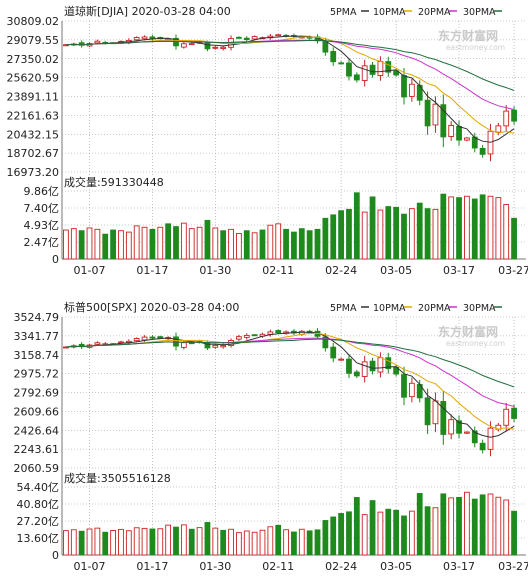 This screenshot has height=588, width=528. I want to click on volume-title-background, so click(123, 478).